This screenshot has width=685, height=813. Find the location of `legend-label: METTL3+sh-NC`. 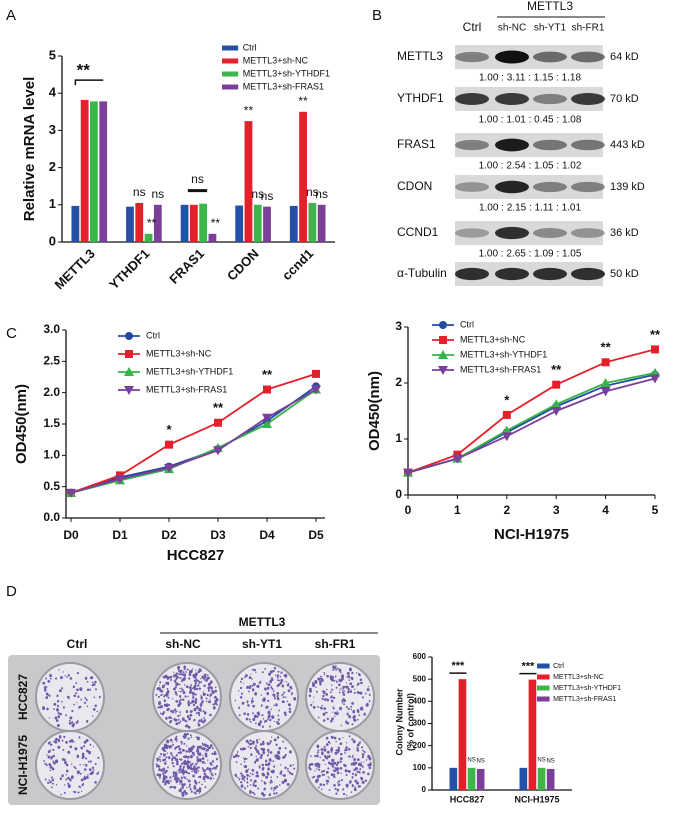

legend-label: METTL3+sh-NC is located at coordinates (578, 677).